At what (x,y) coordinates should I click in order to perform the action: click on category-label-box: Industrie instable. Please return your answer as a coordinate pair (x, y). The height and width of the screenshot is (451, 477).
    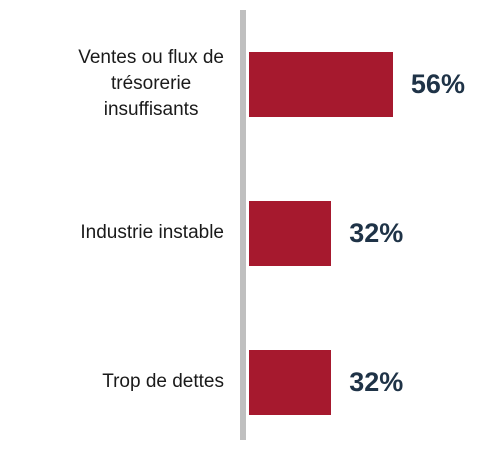
    Looking at the image, I should click on (112, 233).